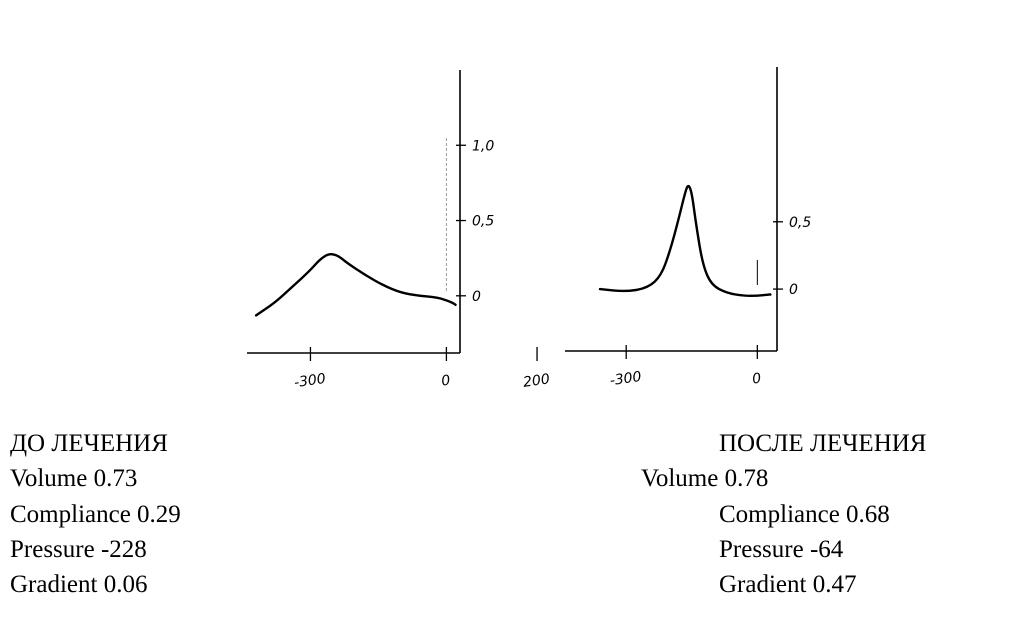 The width and height of the screenshot is (1024, 630). What do you see at coordinates (536, 381) in the screenshot?
I see `x-tick-label: 200` at bounding box center [536, 381].